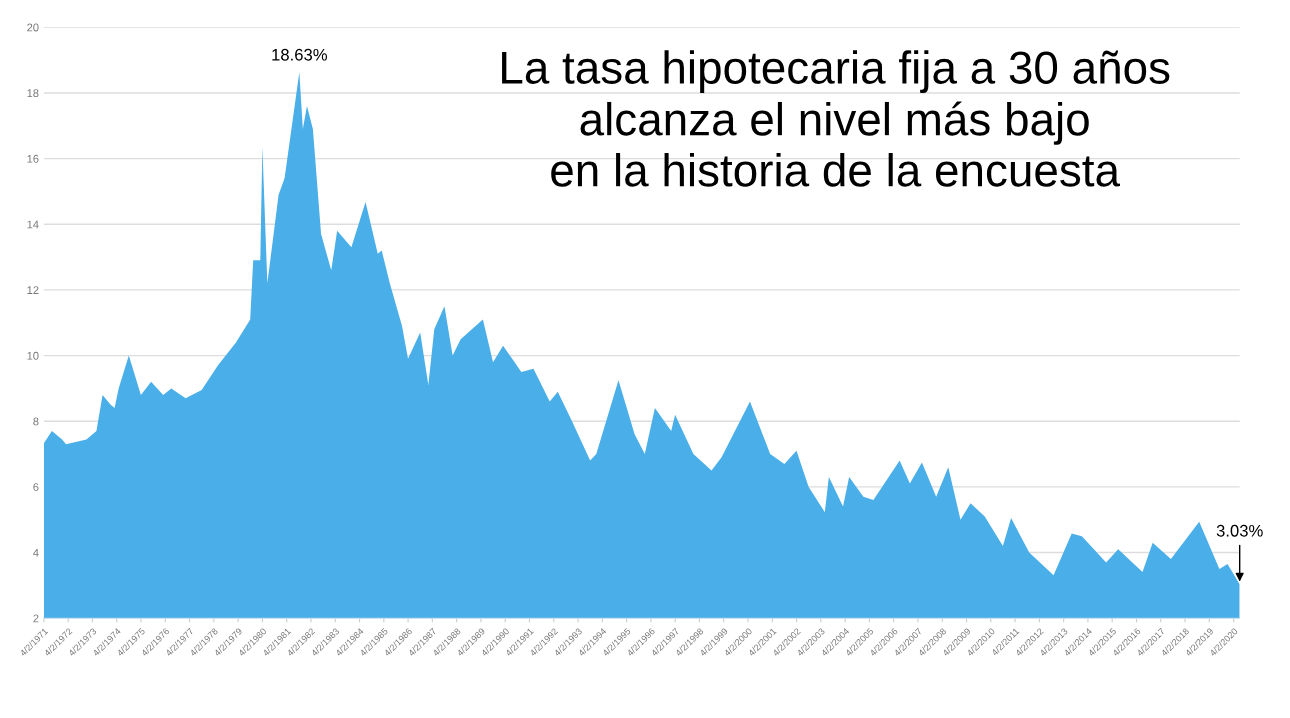 This screenshot has width=1290, height=718. I want to click on annotation: 18.63%, so click(299, 54).